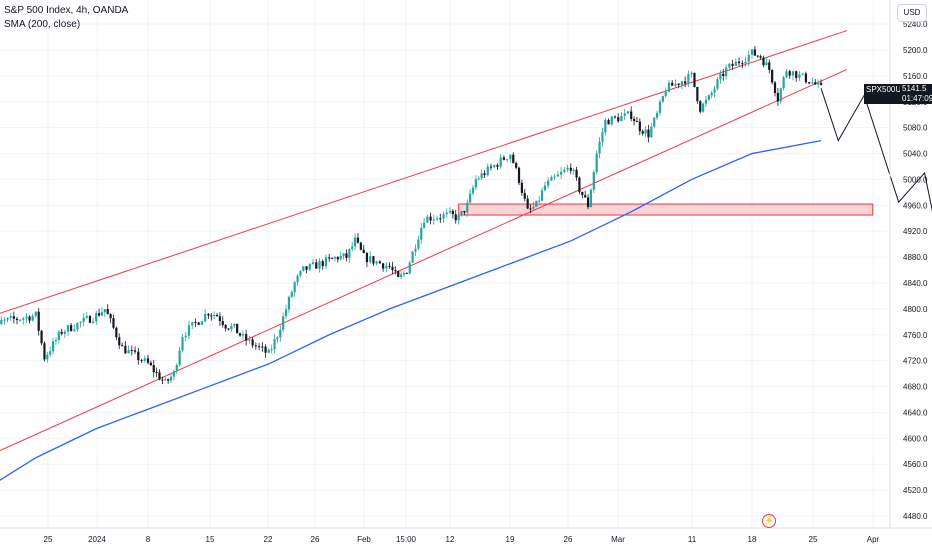 This screenshot has width=932, height=550. What do you see at coordinates (66, 10) in the screenshot?
I see `symbol-title: S&P 500 Index, 4h, OANDA` at bounding box center [66, 10].